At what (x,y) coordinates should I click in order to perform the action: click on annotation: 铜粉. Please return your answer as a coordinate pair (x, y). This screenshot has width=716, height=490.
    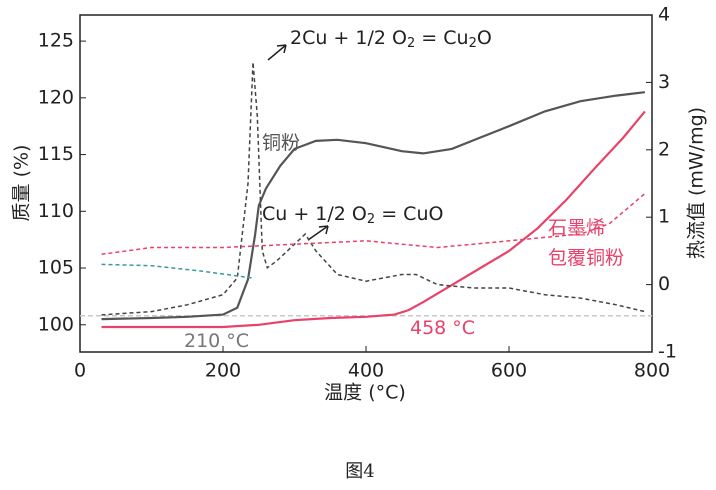
    Looking at the image, I should click on (281, 143).